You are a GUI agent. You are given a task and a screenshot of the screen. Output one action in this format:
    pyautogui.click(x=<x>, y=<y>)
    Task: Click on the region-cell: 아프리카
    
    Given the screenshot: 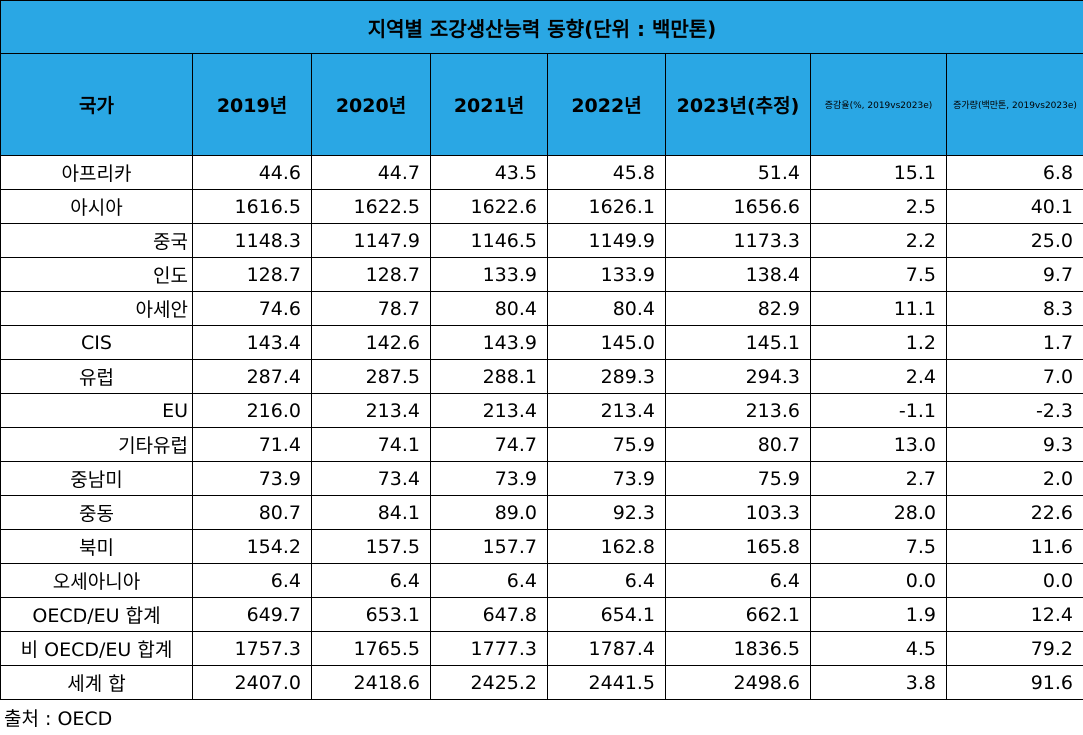 What is the action you would take?
    pyautogui.click(x=97, y=173)
    